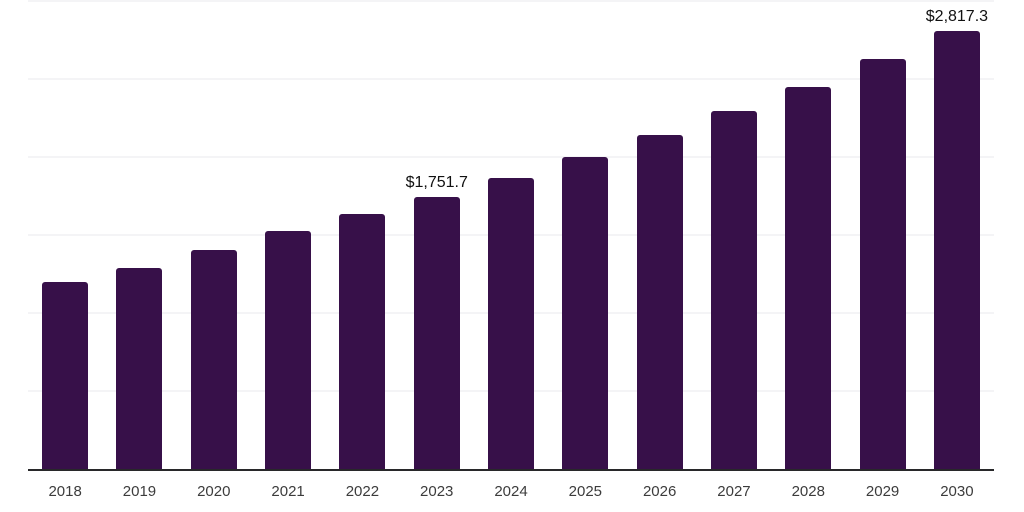 The image size is (1024, 512). I want to click on bar-cell: $1,751.7, so click(437, 235).